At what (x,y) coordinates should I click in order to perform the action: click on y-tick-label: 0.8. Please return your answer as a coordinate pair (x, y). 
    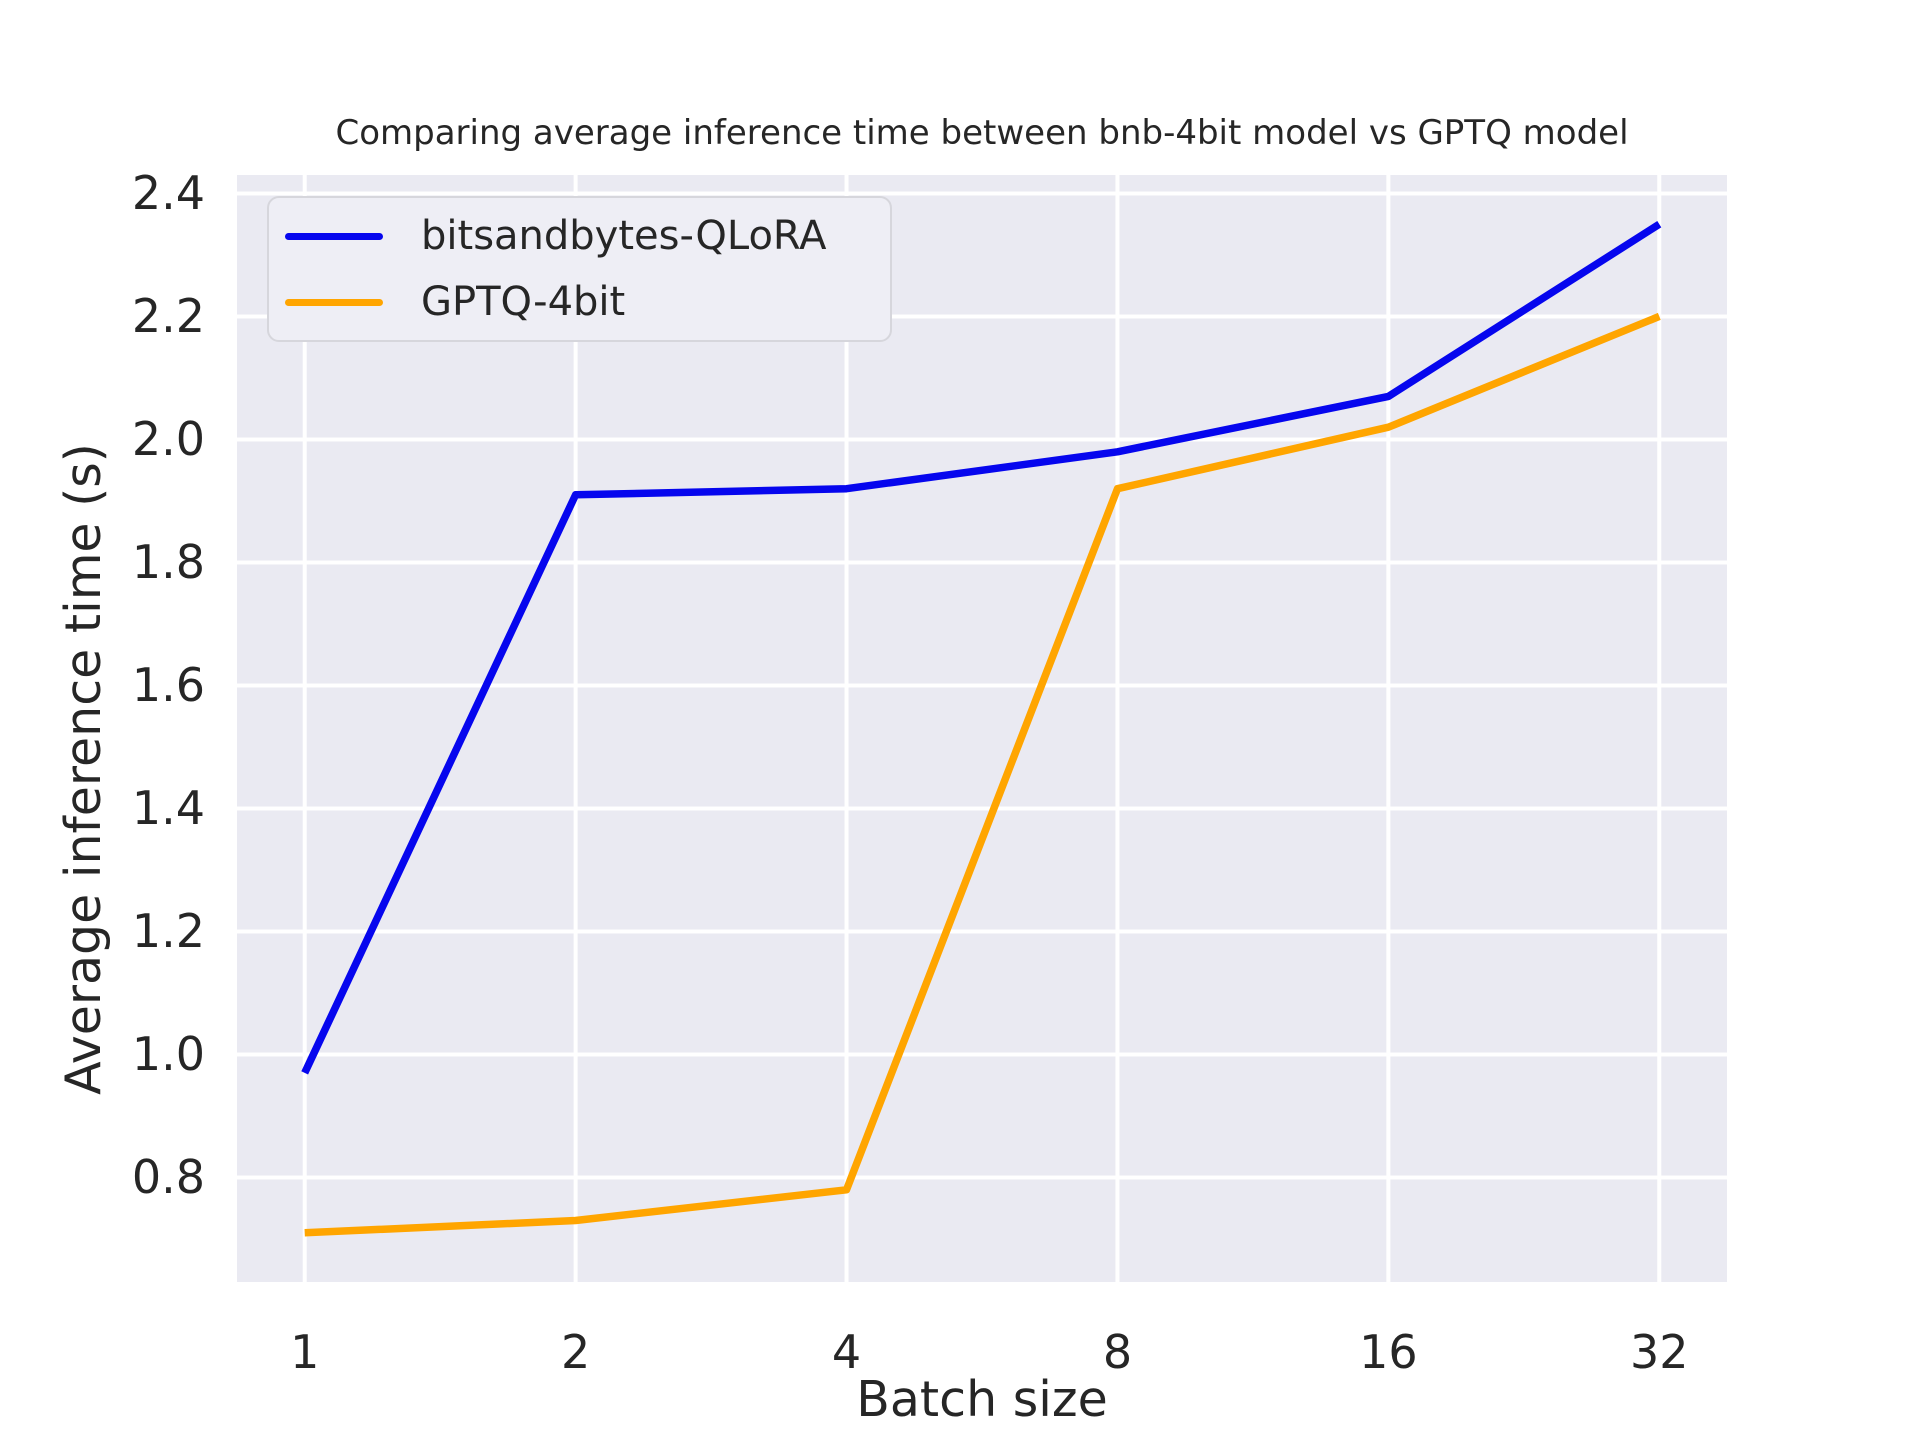
    Looking at the image, I should click on (168, 1177).